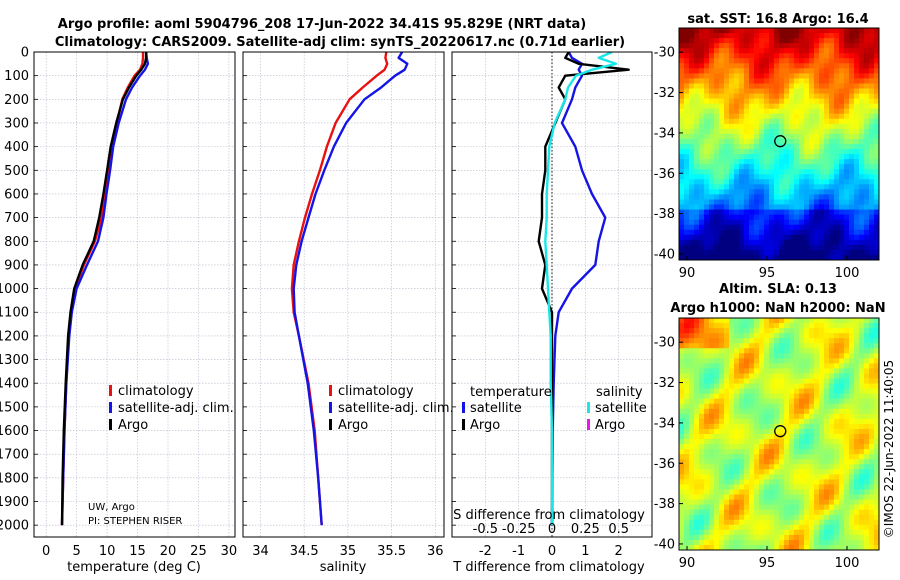  Describe the element at coordinates (16, 123) in the screenshot. I see `depth-tick-label: 300` at that location.